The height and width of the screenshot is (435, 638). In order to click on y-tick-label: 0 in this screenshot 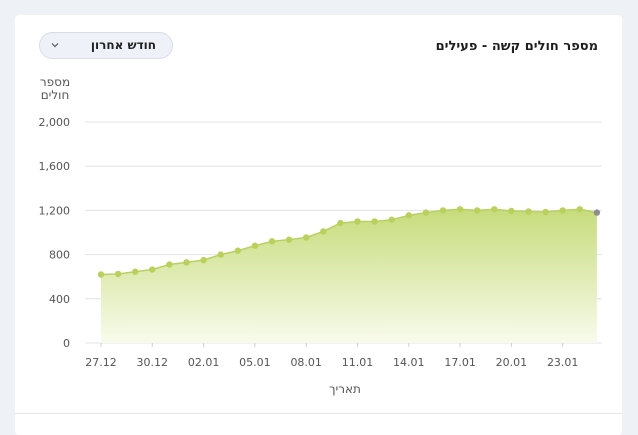, I will do `click(66, 343)`.